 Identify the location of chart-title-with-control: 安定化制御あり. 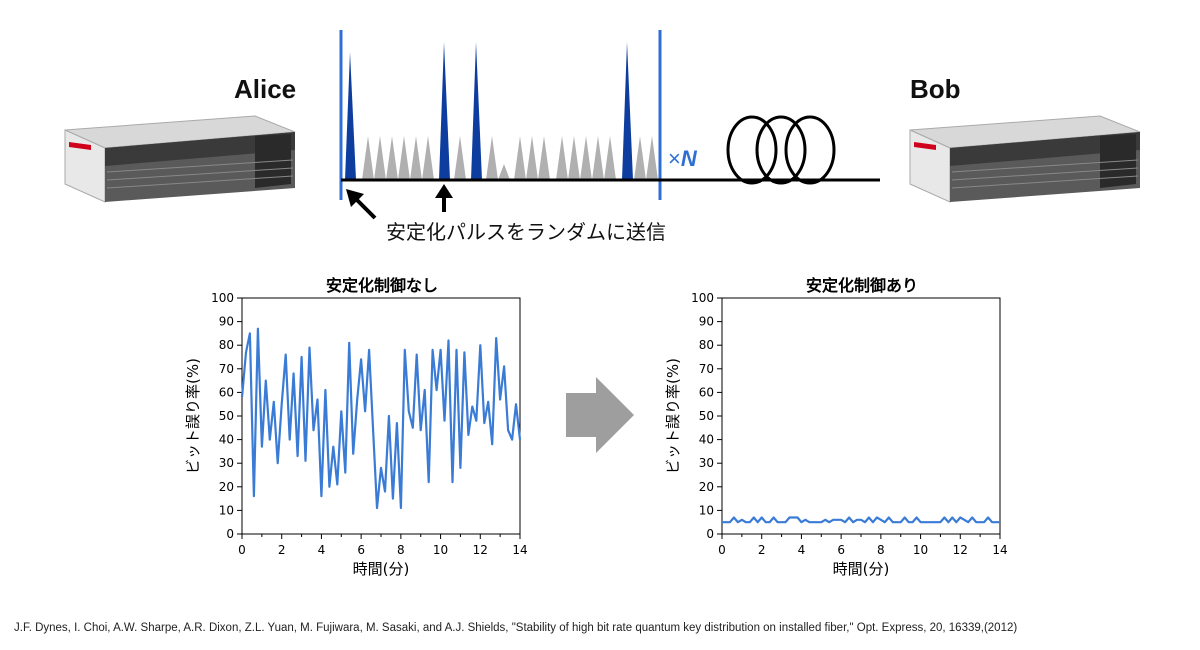
(861, 285).